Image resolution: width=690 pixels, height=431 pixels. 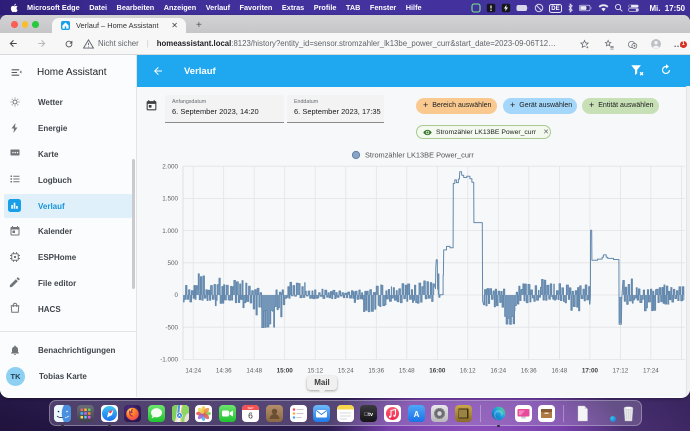 I want to click on svg-text: A, so click(x=416, y=414).